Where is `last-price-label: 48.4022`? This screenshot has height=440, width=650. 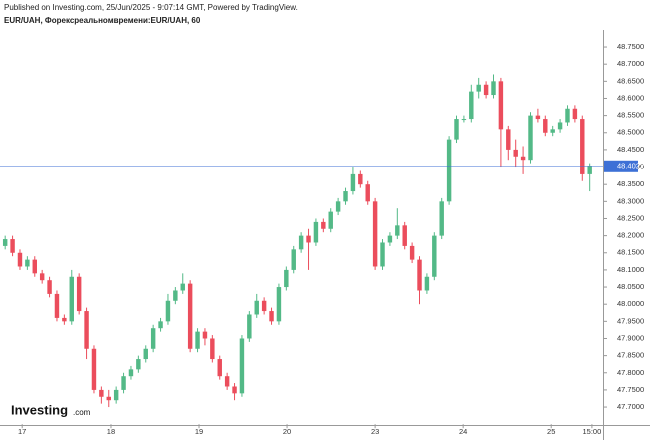 last-price-label: 48.4022 is located at coordinates (630, 165).